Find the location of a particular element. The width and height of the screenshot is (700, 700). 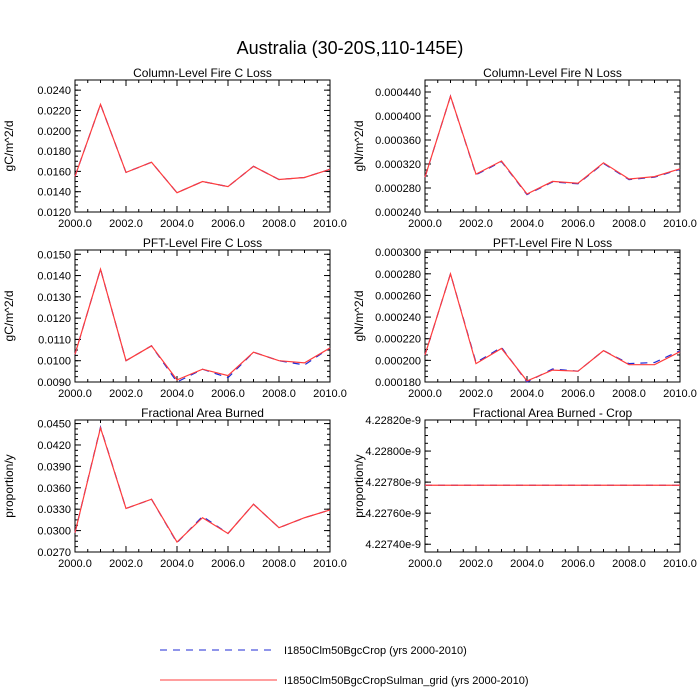

y-tick-label: 0.000440 is located at coordinates (398, 93).